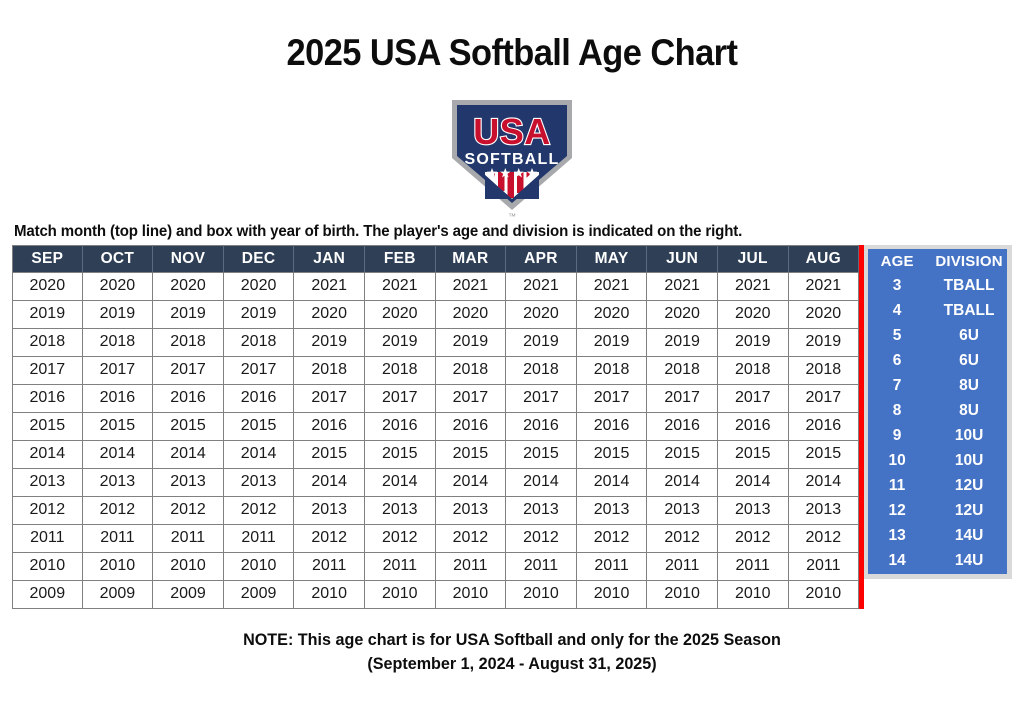  I want to click on age-division-row: 7 8U, so click(937, 386).